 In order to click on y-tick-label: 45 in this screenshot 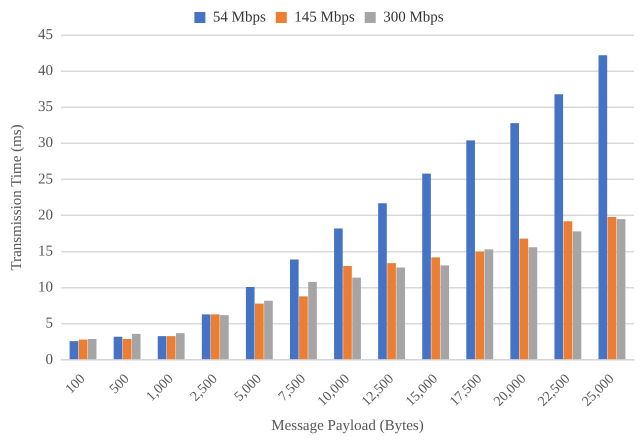, I will do `click(45, 34)`.